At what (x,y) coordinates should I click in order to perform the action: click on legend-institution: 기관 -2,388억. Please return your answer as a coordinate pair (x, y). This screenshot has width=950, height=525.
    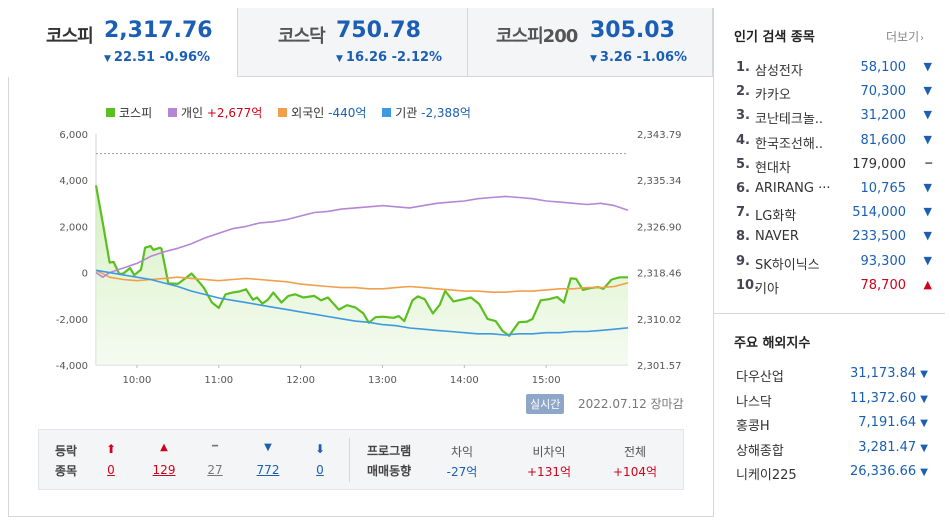
    Looking at the image, I should click on (426, 112).